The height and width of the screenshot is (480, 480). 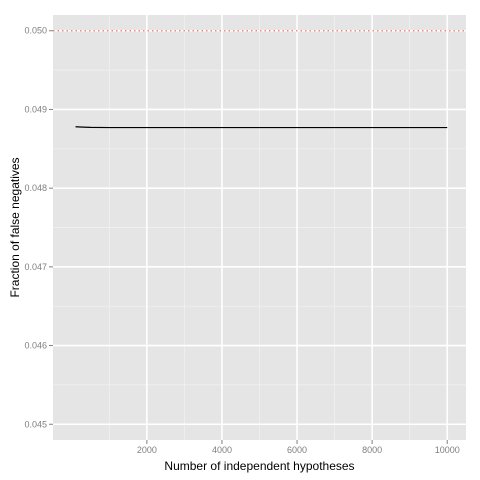 I want to click on x-tick-label: 10000, so click(x=447, y=450).